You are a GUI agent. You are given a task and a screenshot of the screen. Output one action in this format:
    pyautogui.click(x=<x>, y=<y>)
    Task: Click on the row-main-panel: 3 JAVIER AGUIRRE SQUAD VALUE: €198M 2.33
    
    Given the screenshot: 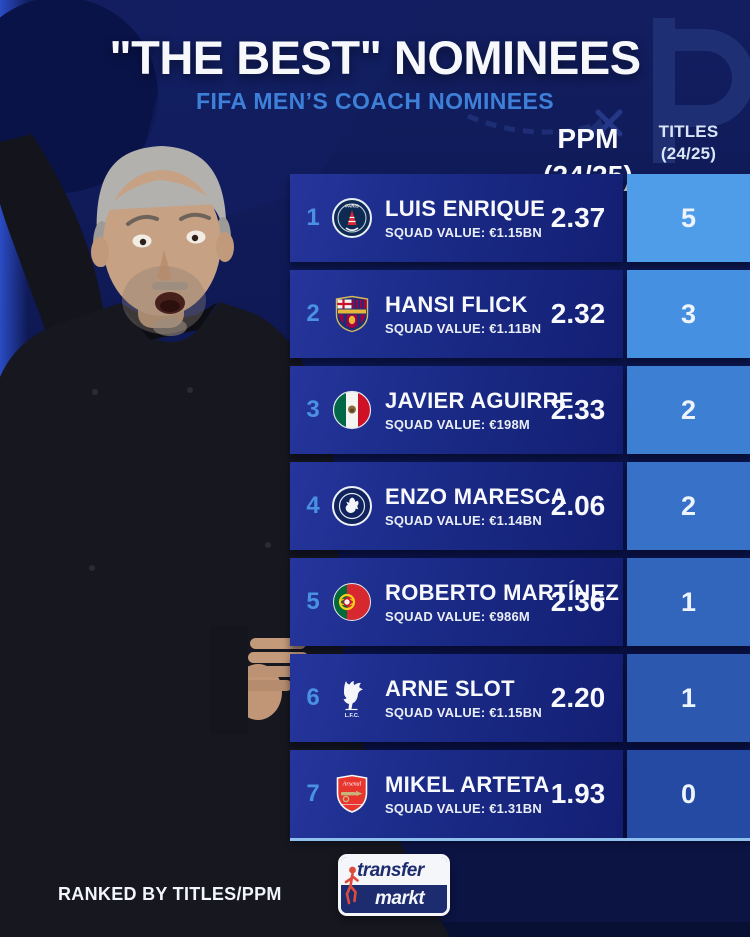 What is the action you would take?
    pyautogui.click(x=456, y=410)
    